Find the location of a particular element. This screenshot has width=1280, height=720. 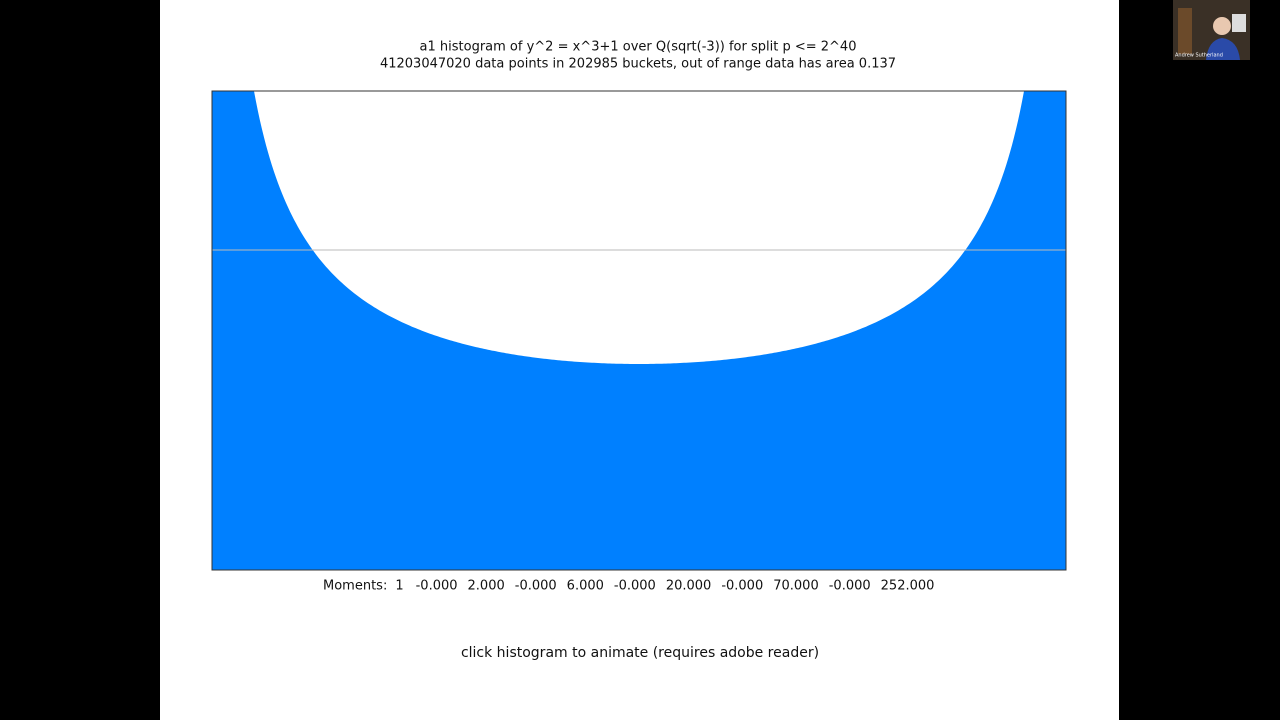

webcam-name: Andrew Sutherland is located at coordinates (1199, 56).